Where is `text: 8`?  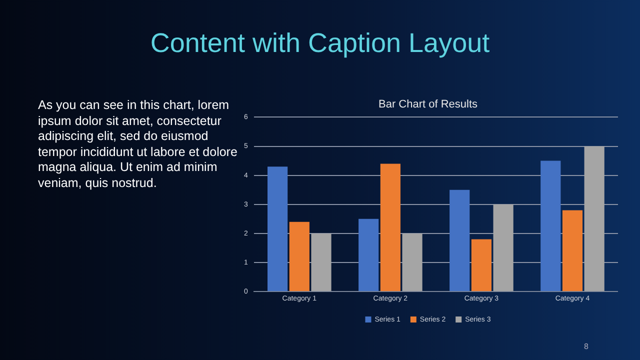 text: 8 is located at coordinates (586, 346).